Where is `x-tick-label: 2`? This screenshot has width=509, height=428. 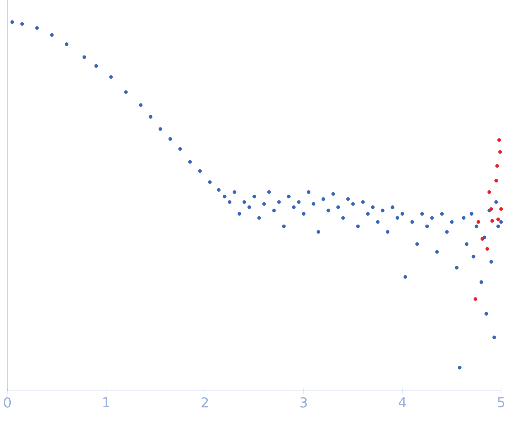
x-tick-label: 2 is located at coordinates (205, 402).